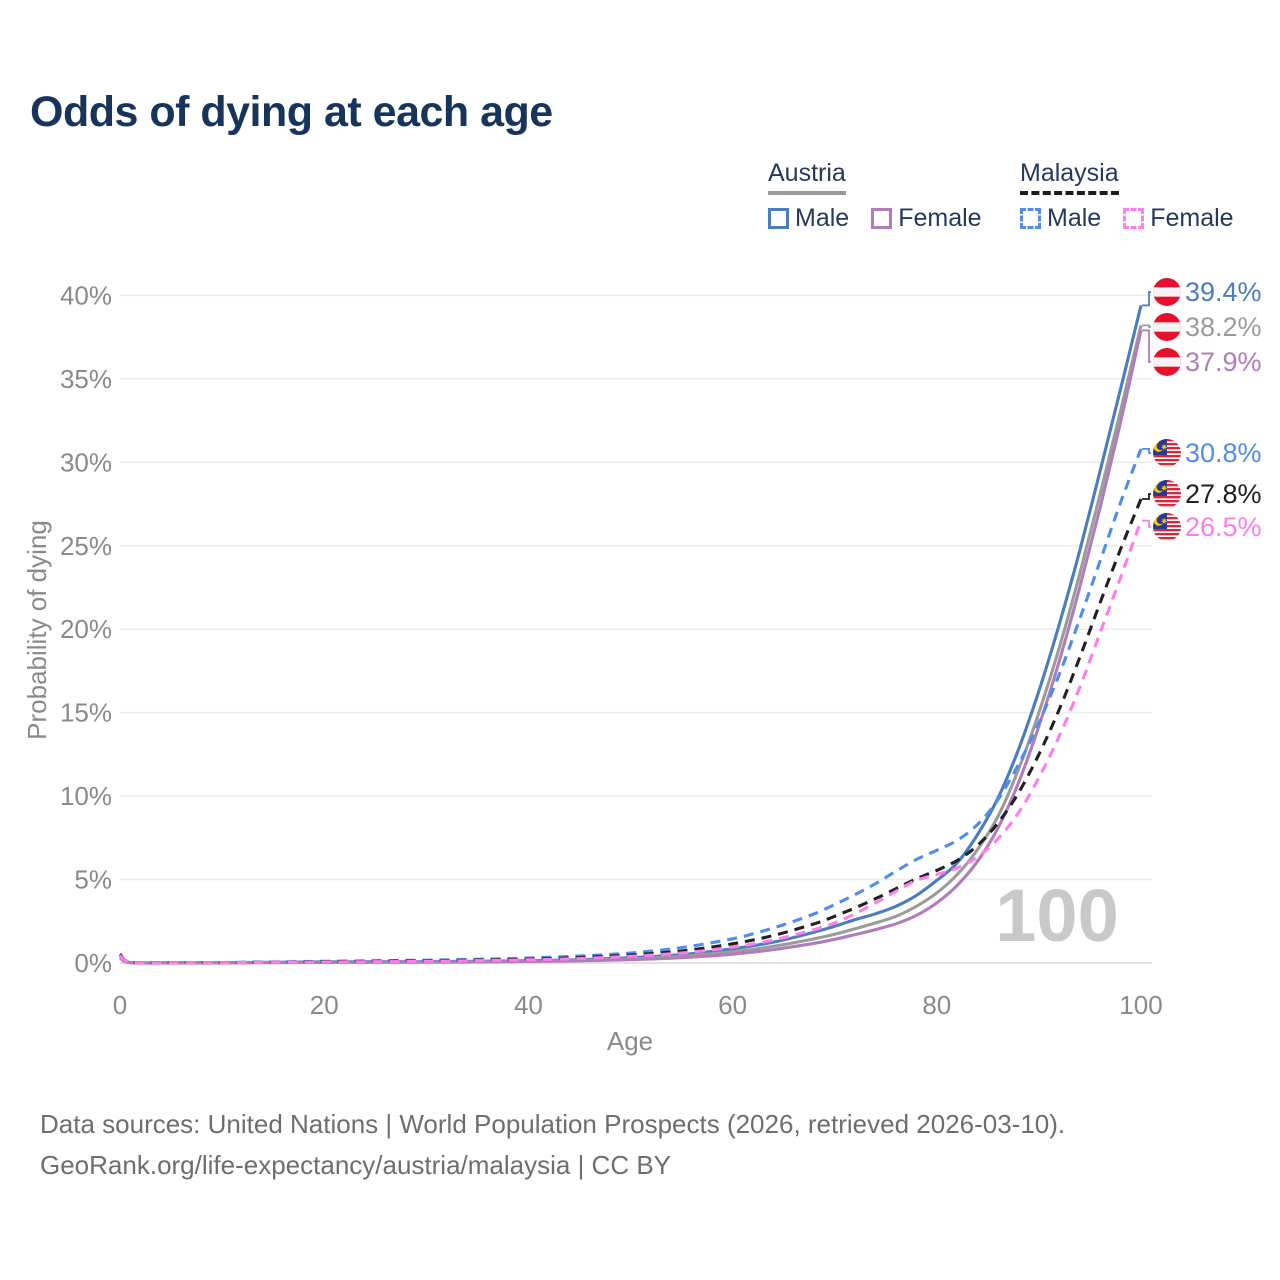 The height and width of the screenshot is (1280, 1280). I want to click on end-label-austria-male: 39.4%, so click(1223, 292).